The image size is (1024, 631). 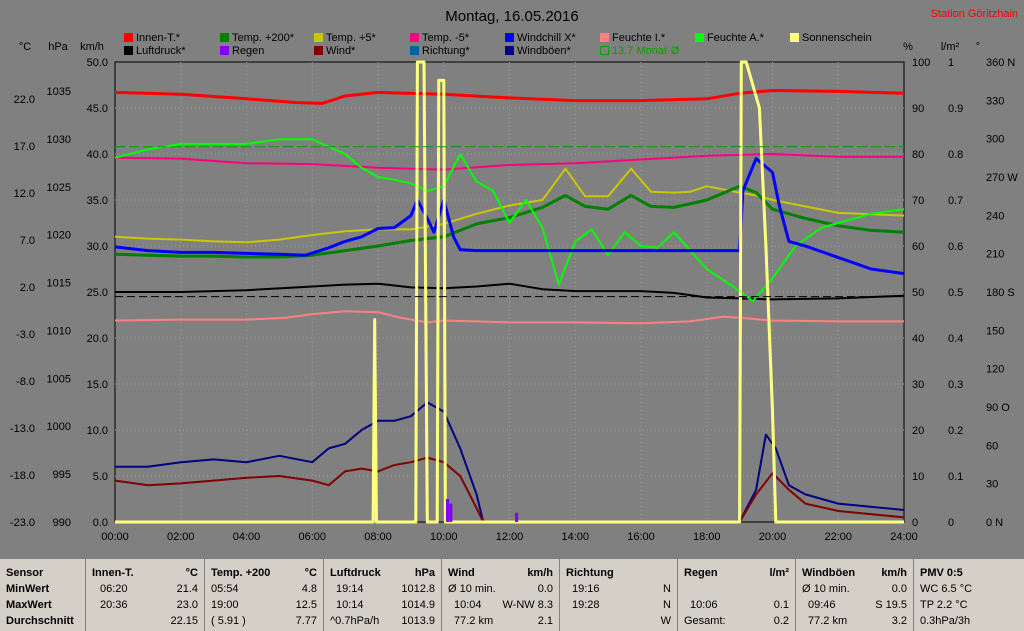 What do you see at coordinates (59, 140) in the screenshot?
I see `y-tick-hpa: 1030` at bounding box center [59, 140].